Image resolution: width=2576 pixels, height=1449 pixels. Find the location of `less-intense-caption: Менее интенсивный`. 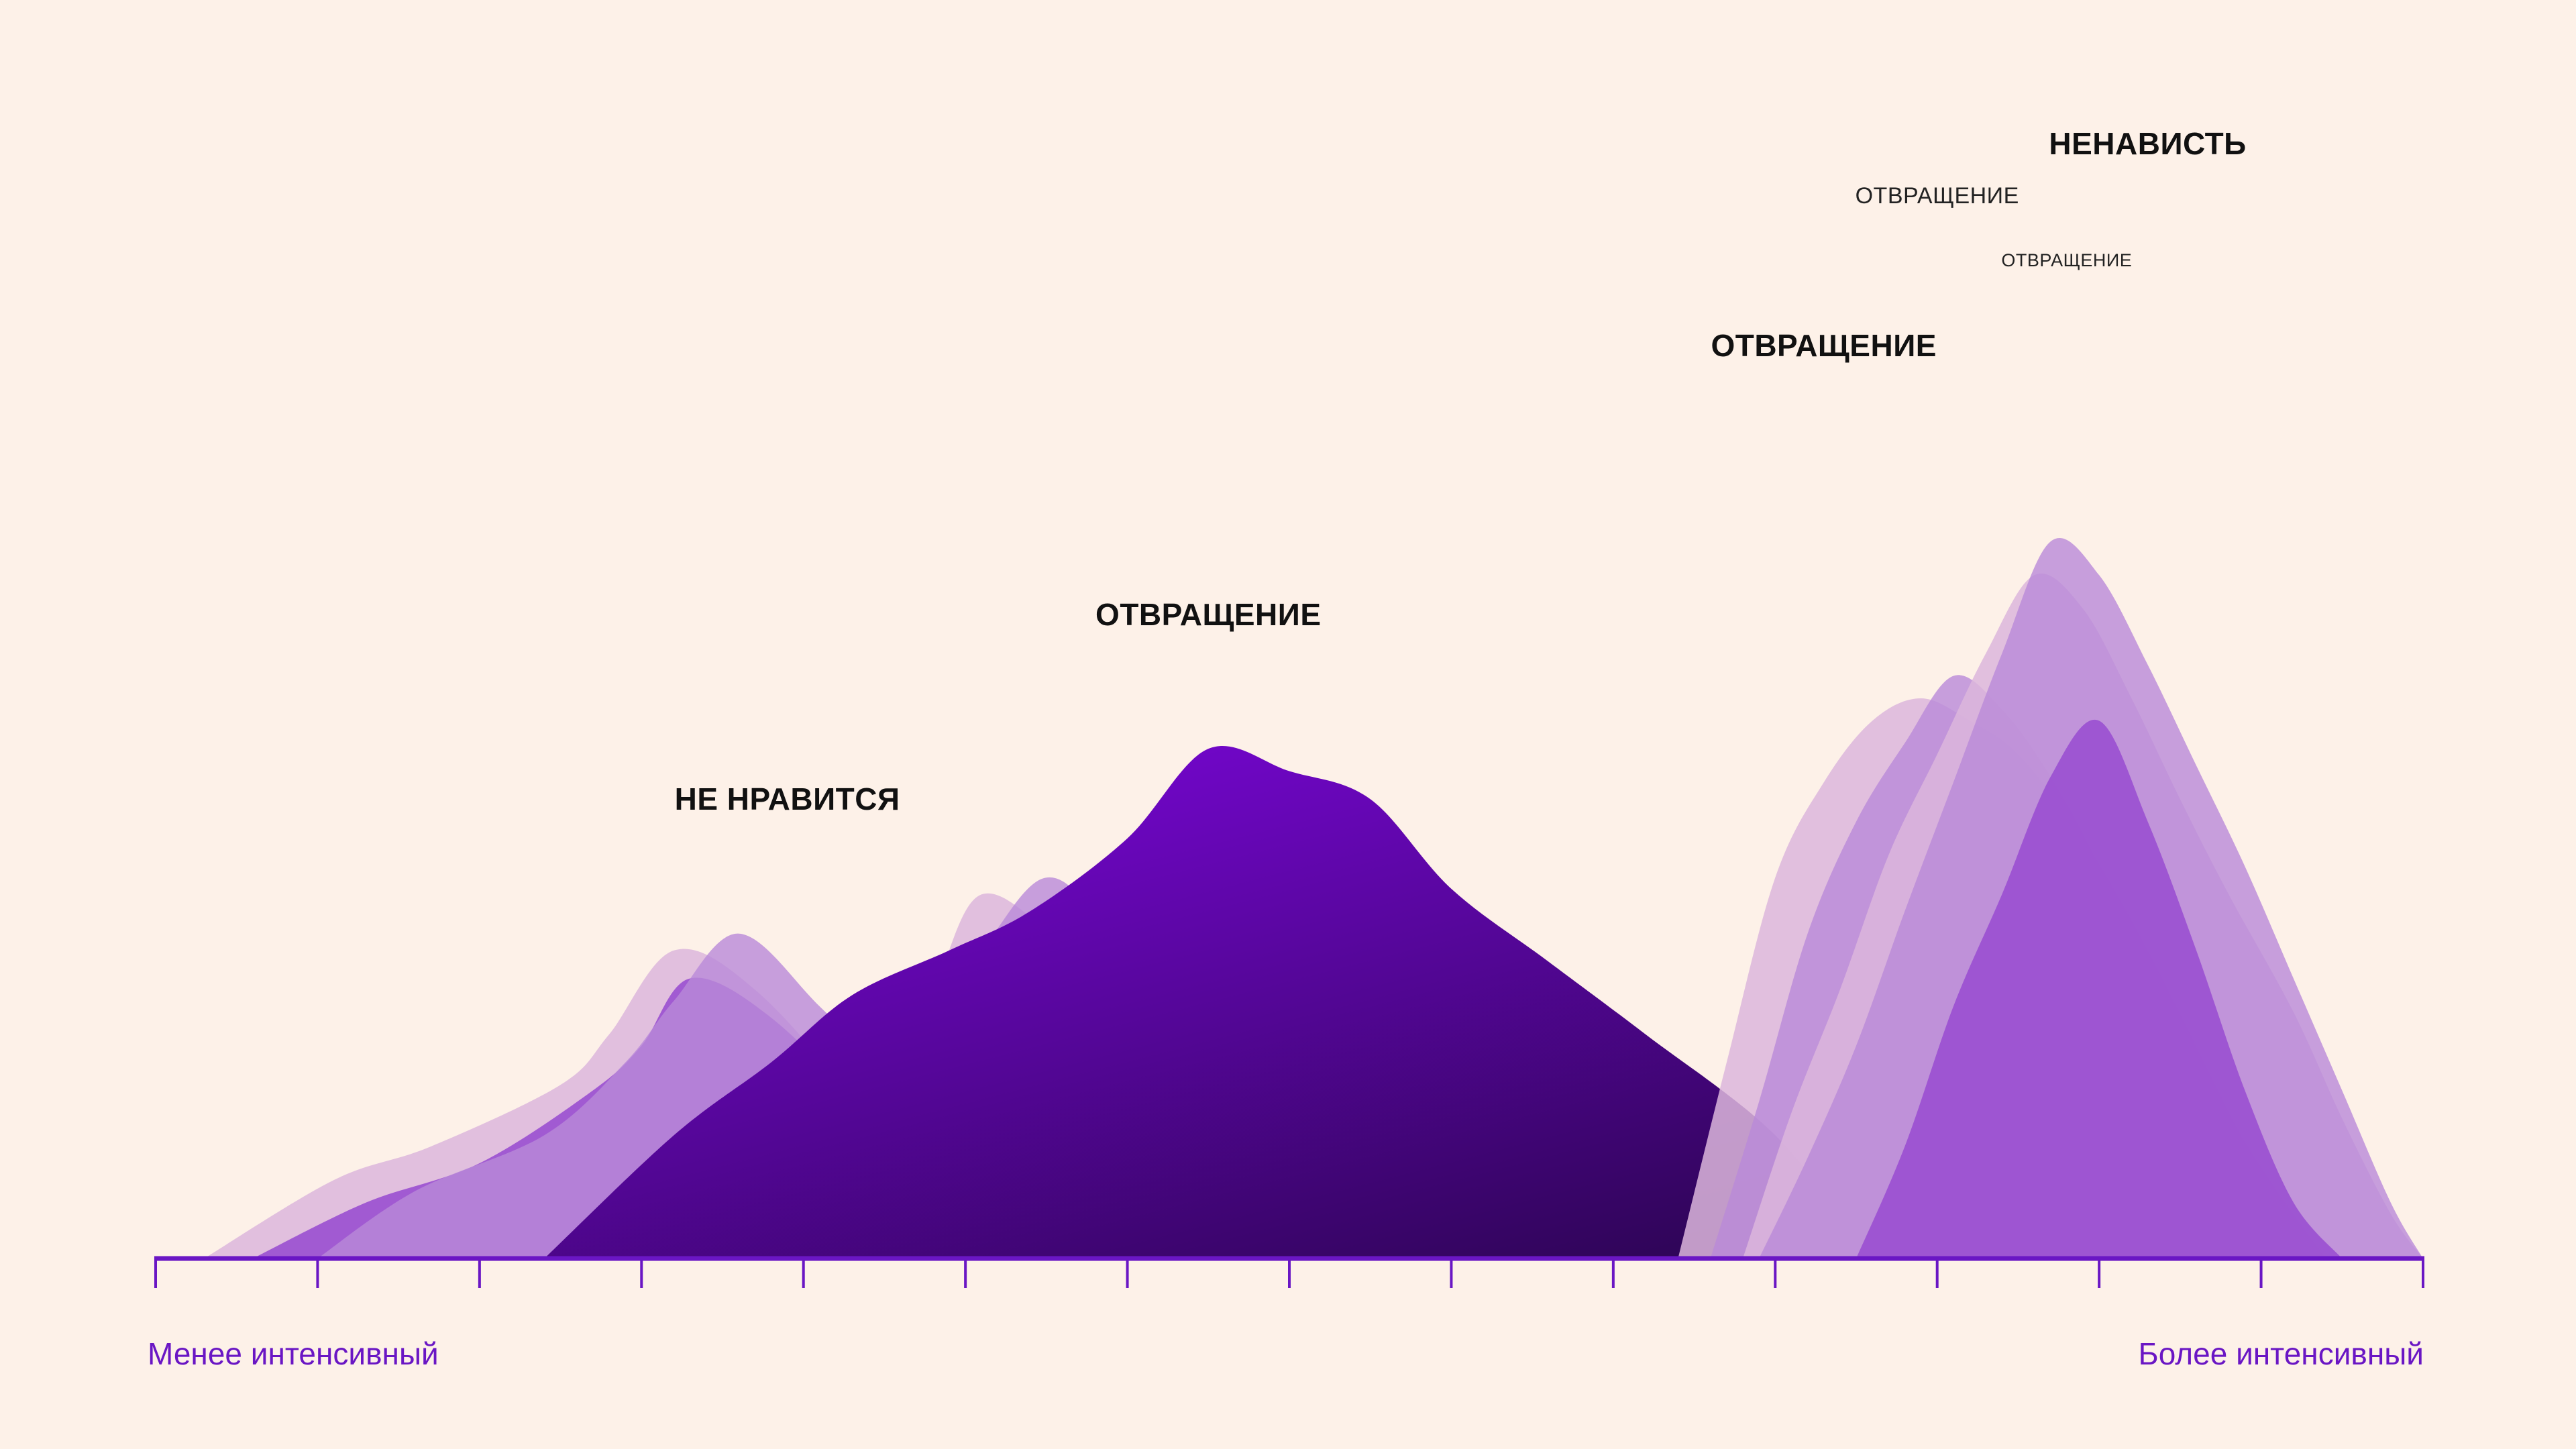

less-intense-caption: Менее интенсивный is located at coordinates (293, 1353).